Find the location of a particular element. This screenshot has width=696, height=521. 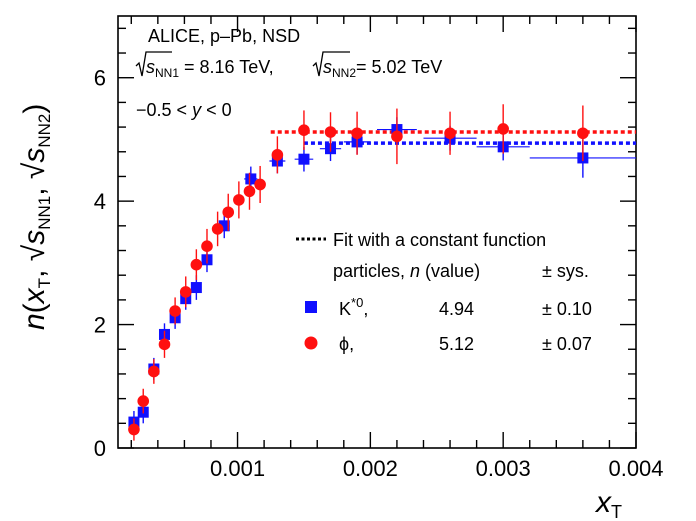

kstar-point is located at coordinates (304, 159).